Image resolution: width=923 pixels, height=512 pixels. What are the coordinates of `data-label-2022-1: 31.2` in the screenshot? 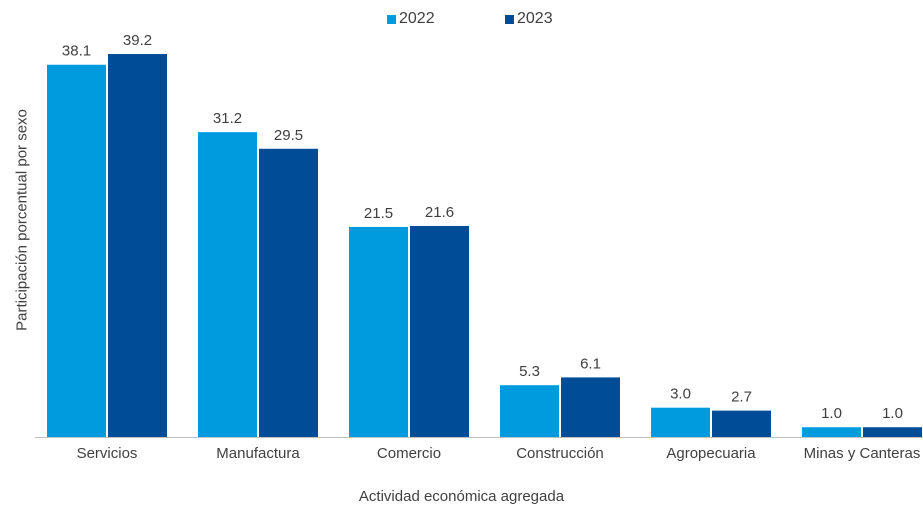 It's located at (227, 118).